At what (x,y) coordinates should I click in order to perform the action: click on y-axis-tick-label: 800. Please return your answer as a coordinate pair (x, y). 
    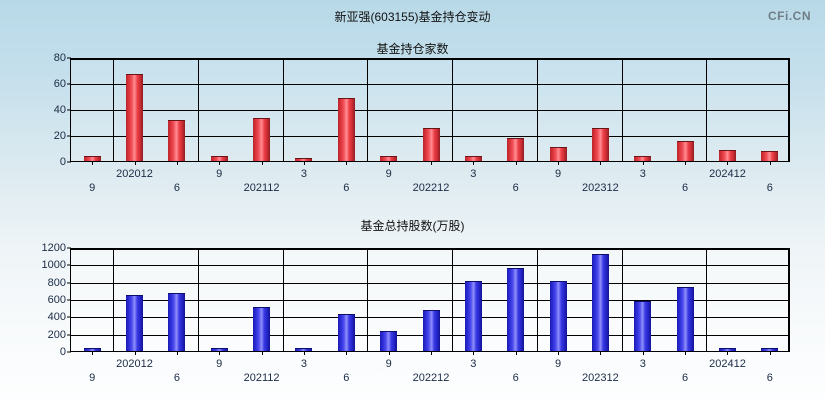
    Looking at the image, I should click on (56, 282).